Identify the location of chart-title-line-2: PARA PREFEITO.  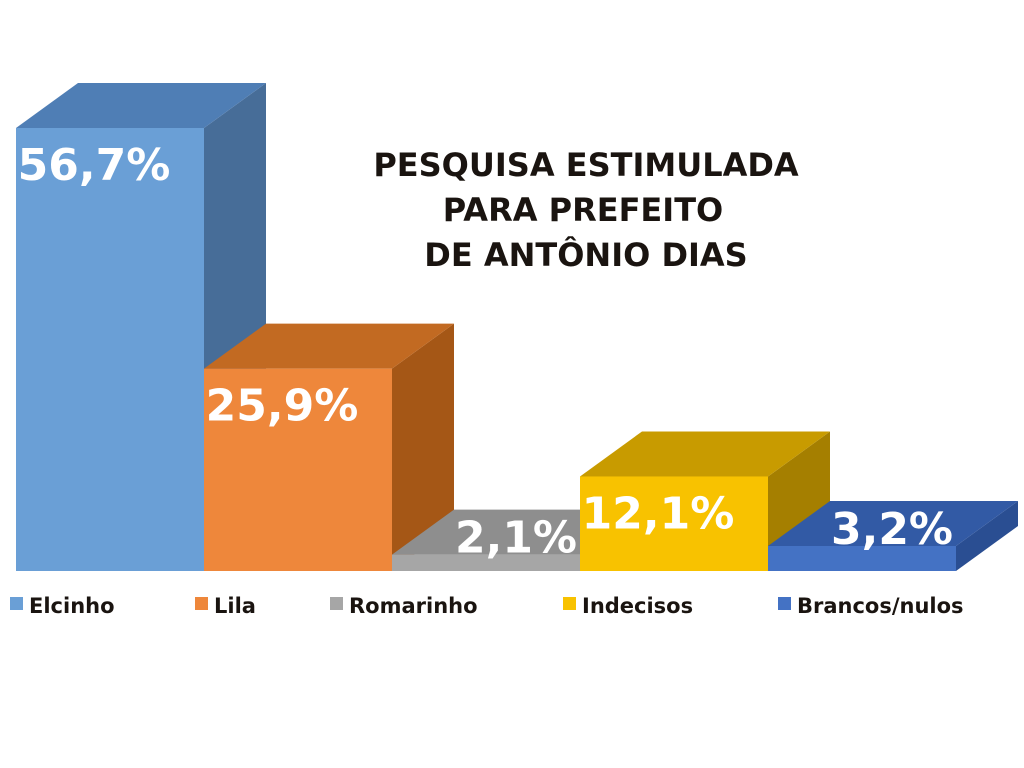
(583, 210).